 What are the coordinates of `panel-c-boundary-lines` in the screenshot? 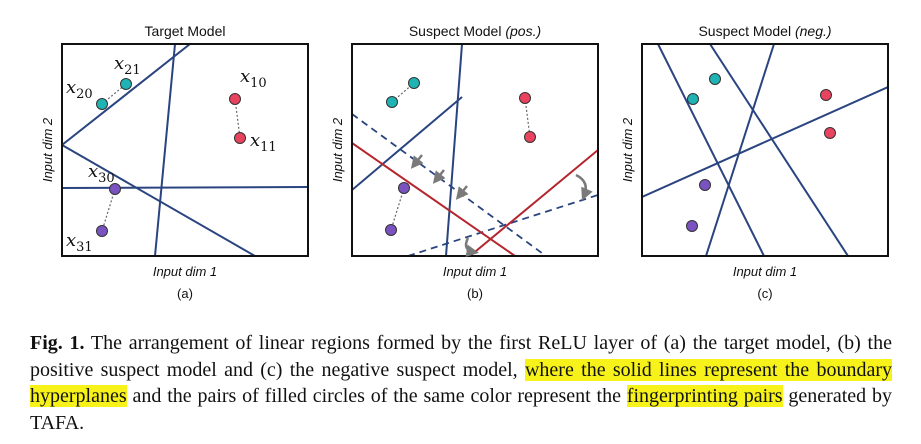 It's located at (765, 150).